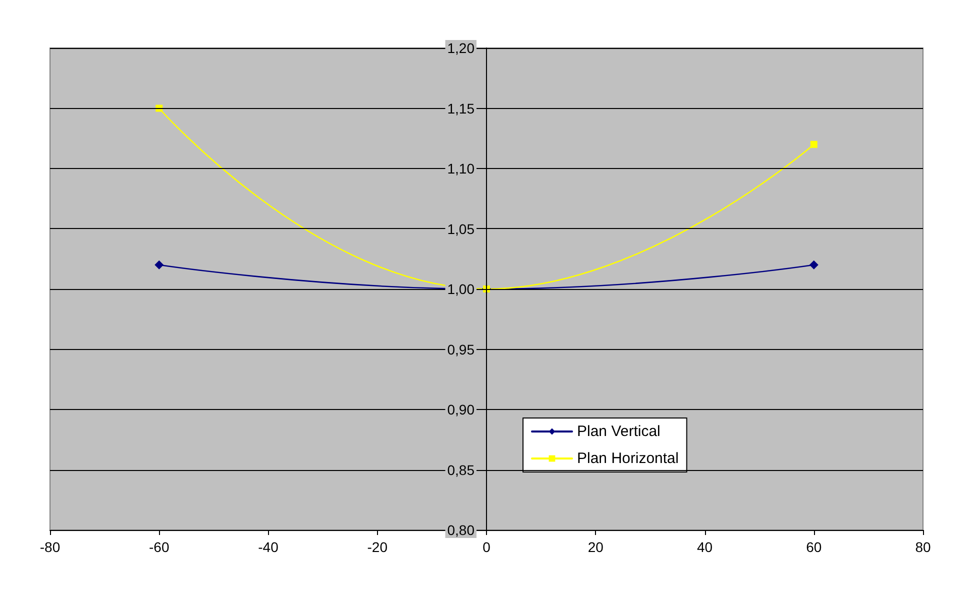 The image size is (967, 598). Describe the element at coordinates (814, 547) in the screenshot. I see `x-tick-label: 60` at that location.